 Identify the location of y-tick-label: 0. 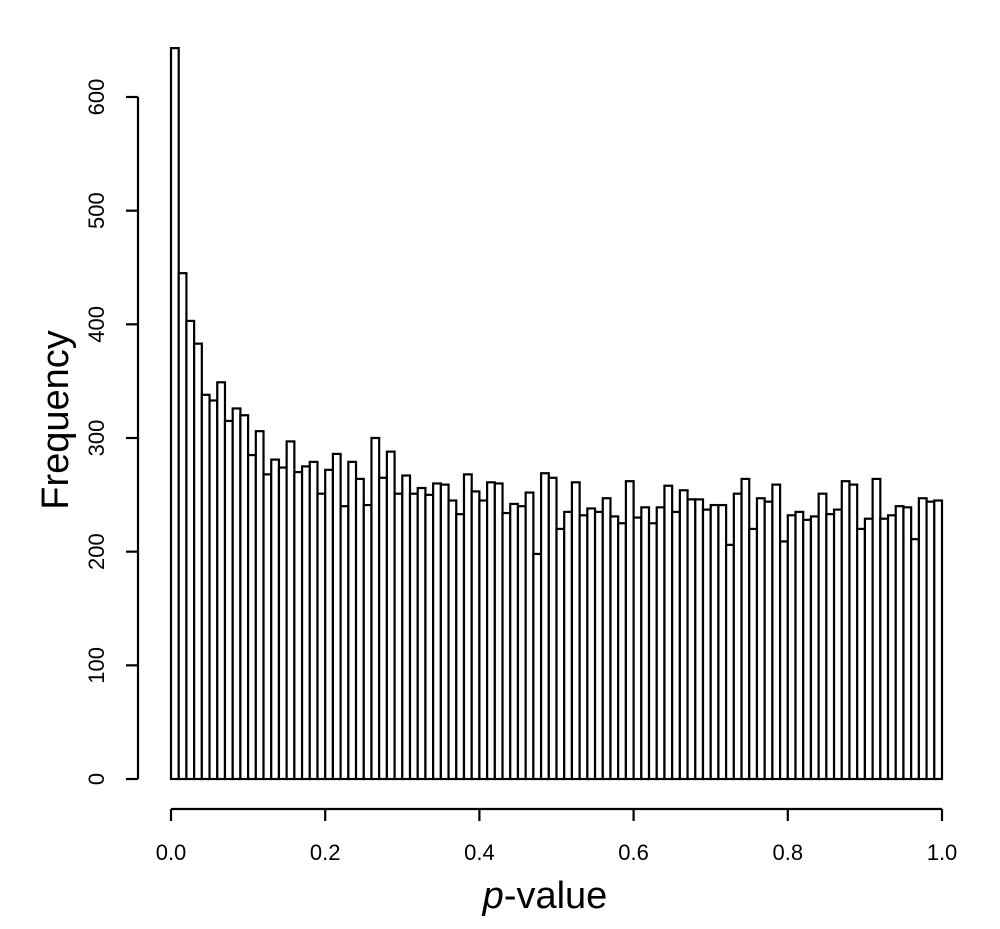
(96, 779).